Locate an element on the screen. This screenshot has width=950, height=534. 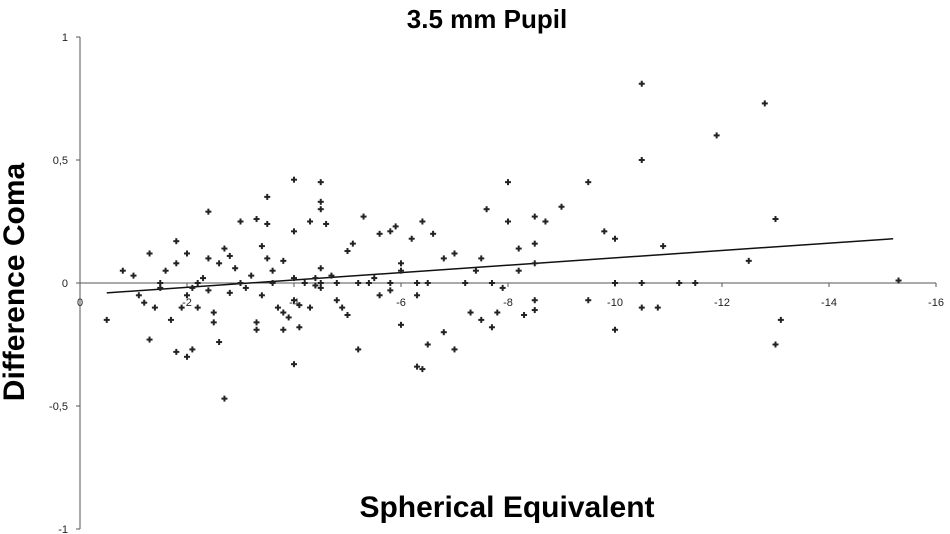
x-tick-label: -2 is located at coordinates (187, 303).